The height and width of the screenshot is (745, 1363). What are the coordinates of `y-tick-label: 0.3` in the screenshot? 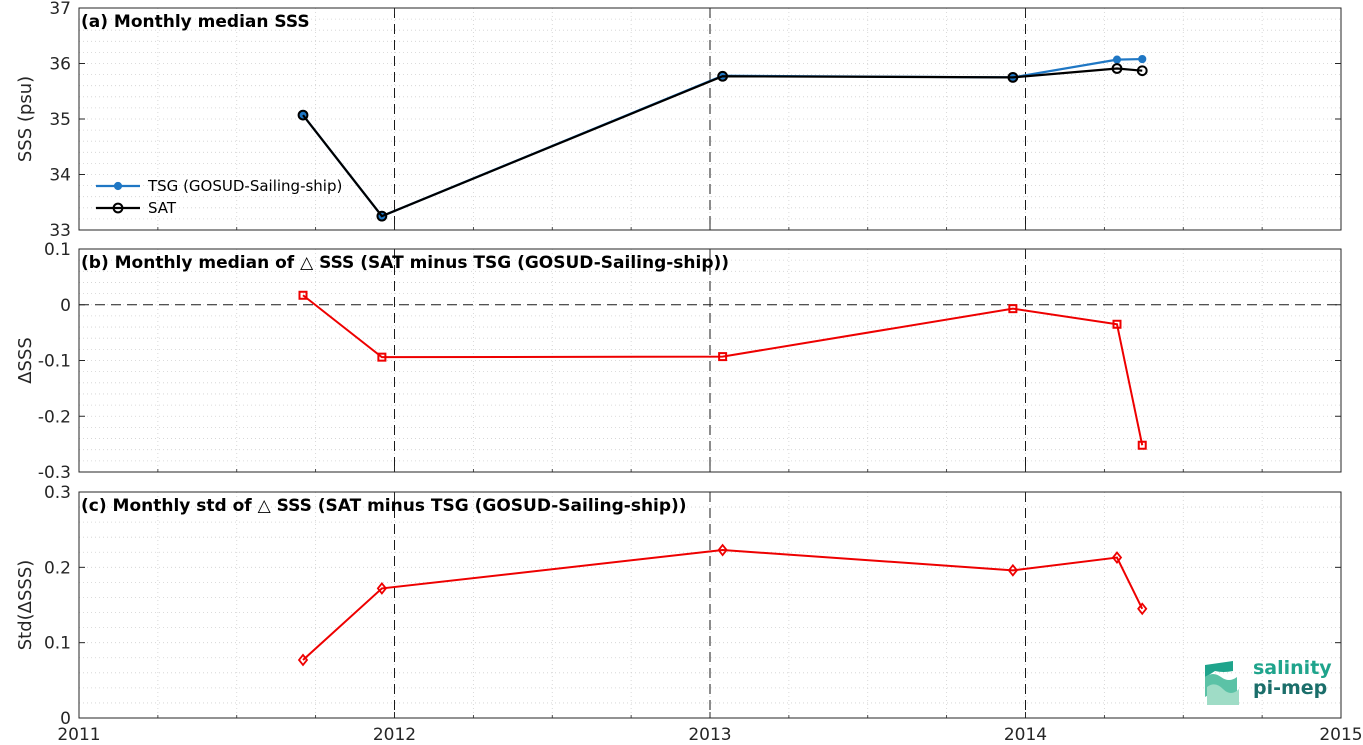 It's located at (57, 493).